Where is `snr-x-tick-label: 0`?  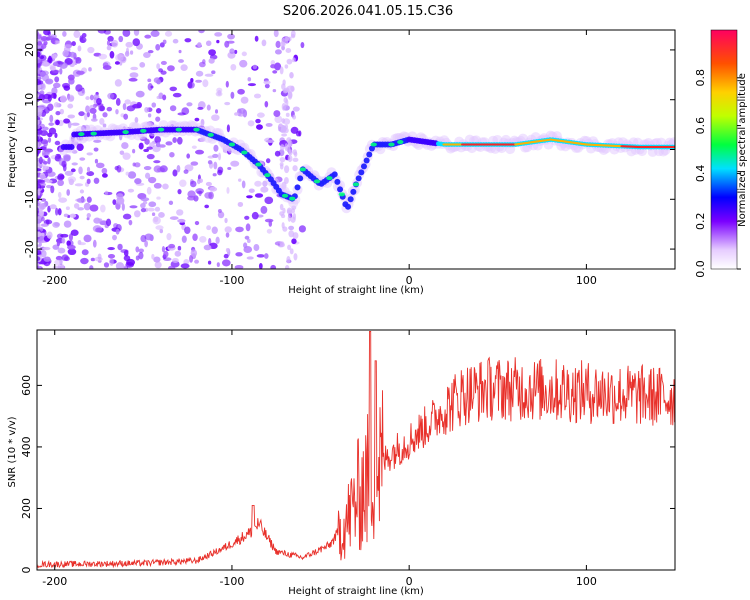
snr-x-tick-label: 0 is located at coordinates (409, 581).